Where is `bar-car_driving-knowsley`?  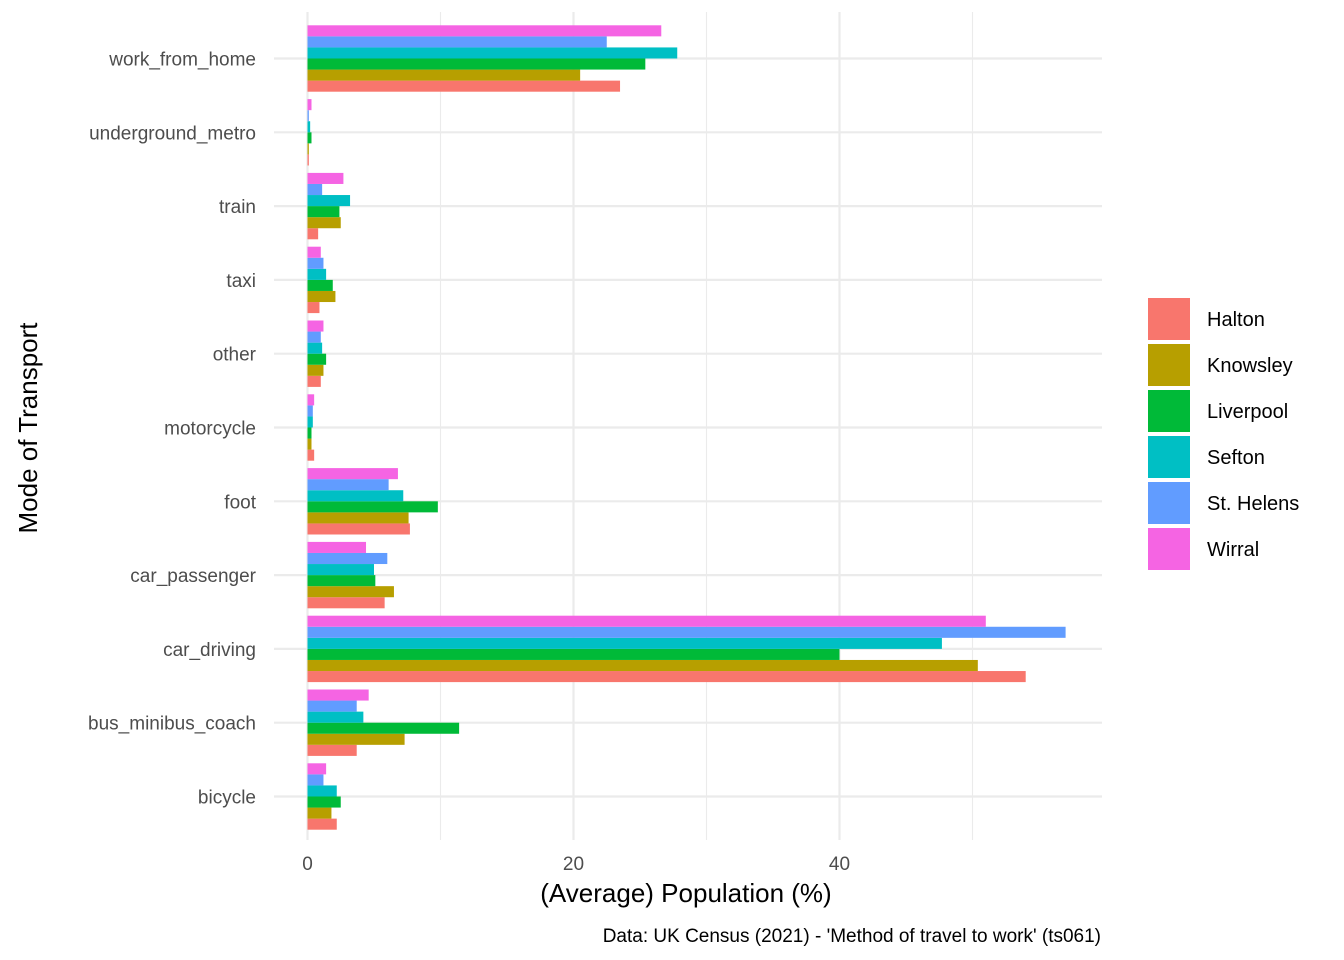 bar-car_driving-knowsley is located at coordinates (642, 665).